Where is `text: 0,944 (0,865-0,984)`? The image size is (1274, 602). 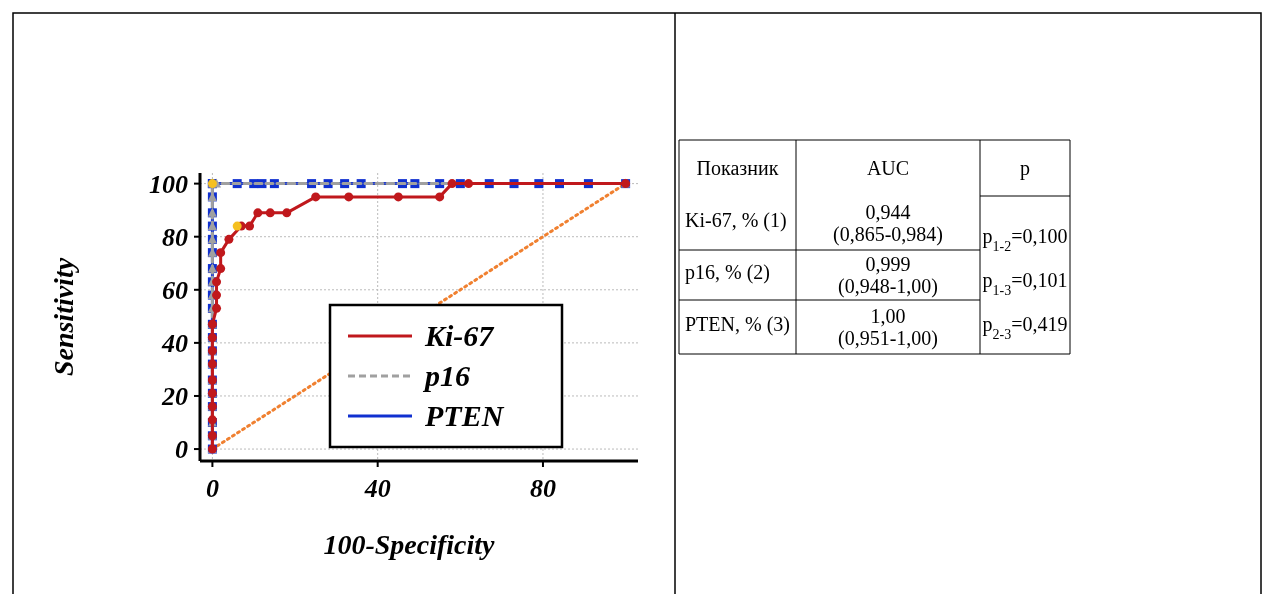 text: 0,944 (0,865-0,984) is located at coordinates (888, 223).